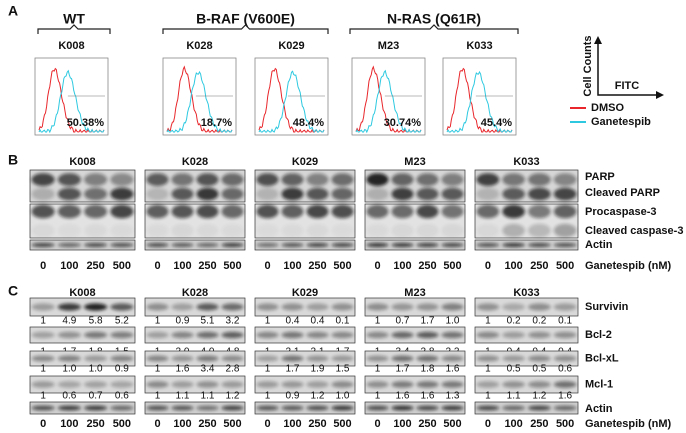 This screenshot has height=433, width=686. I want to click on percent-label: 48.4%, so click(308, 123).